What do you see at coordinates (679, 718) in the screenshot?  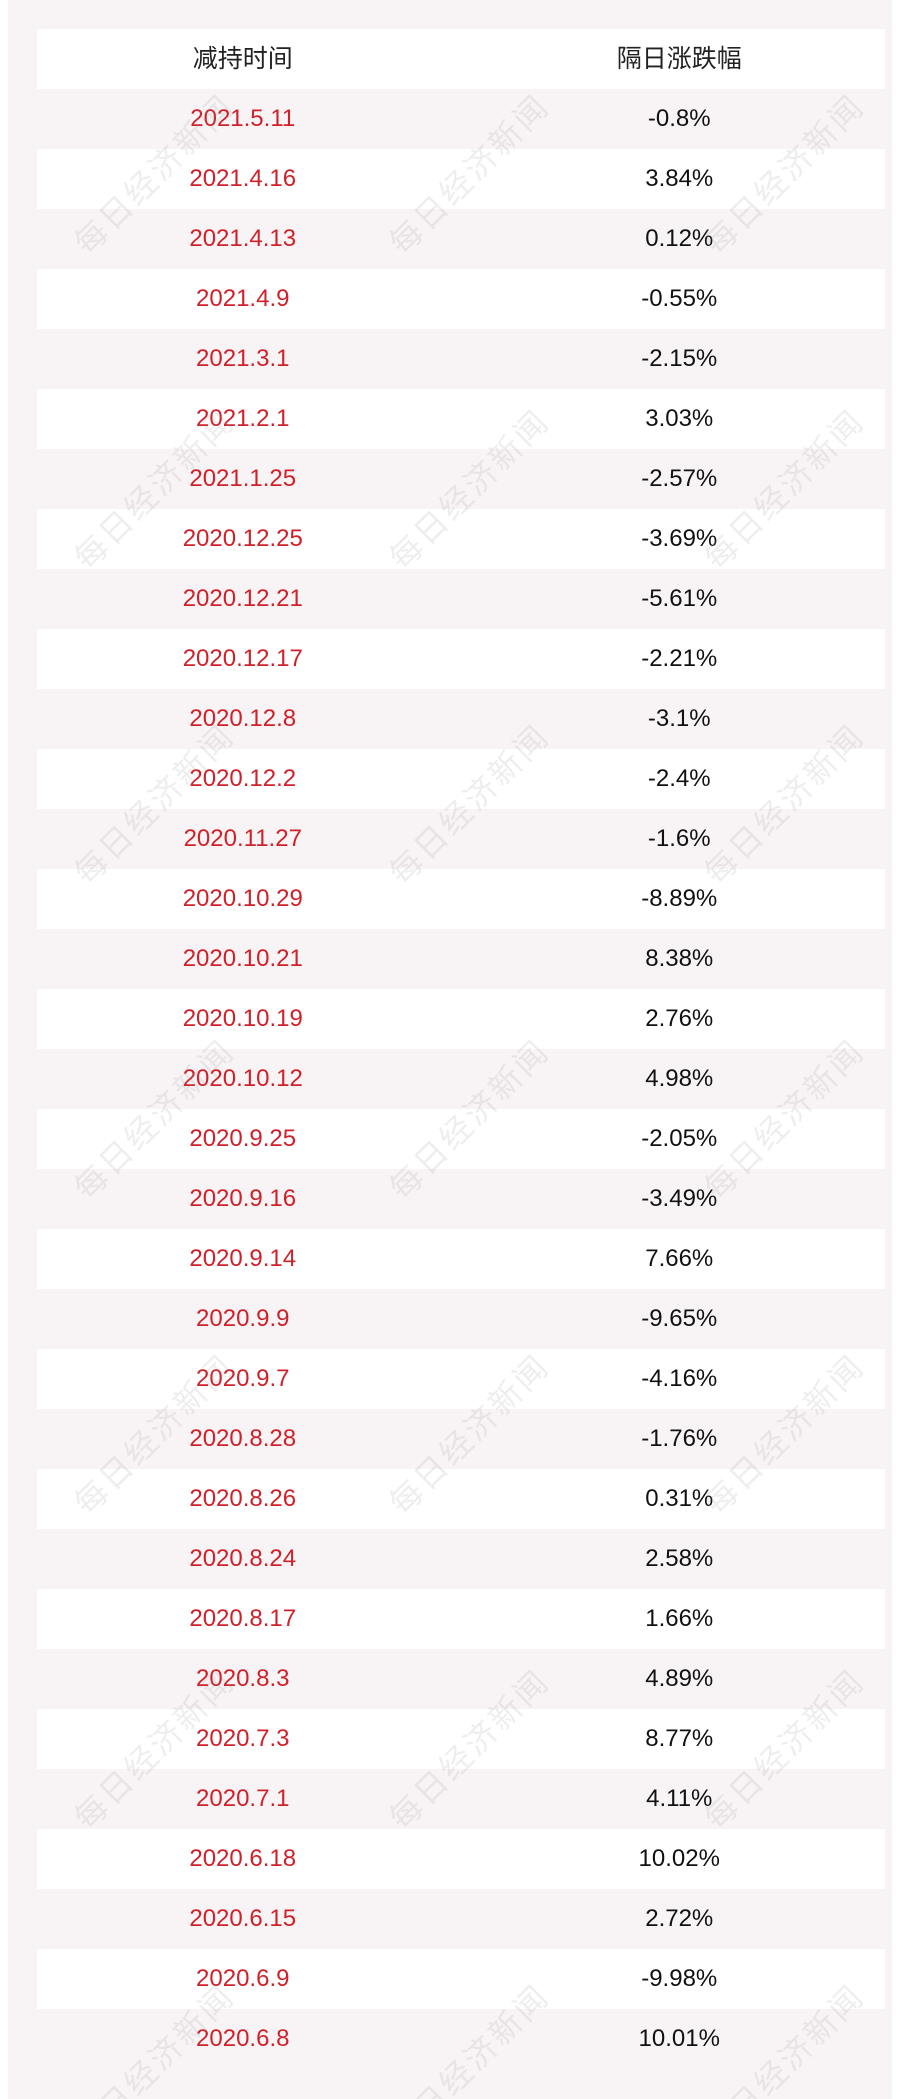 I see `next-day-change-cell: -3.1%` at bounding box center [679, 718].